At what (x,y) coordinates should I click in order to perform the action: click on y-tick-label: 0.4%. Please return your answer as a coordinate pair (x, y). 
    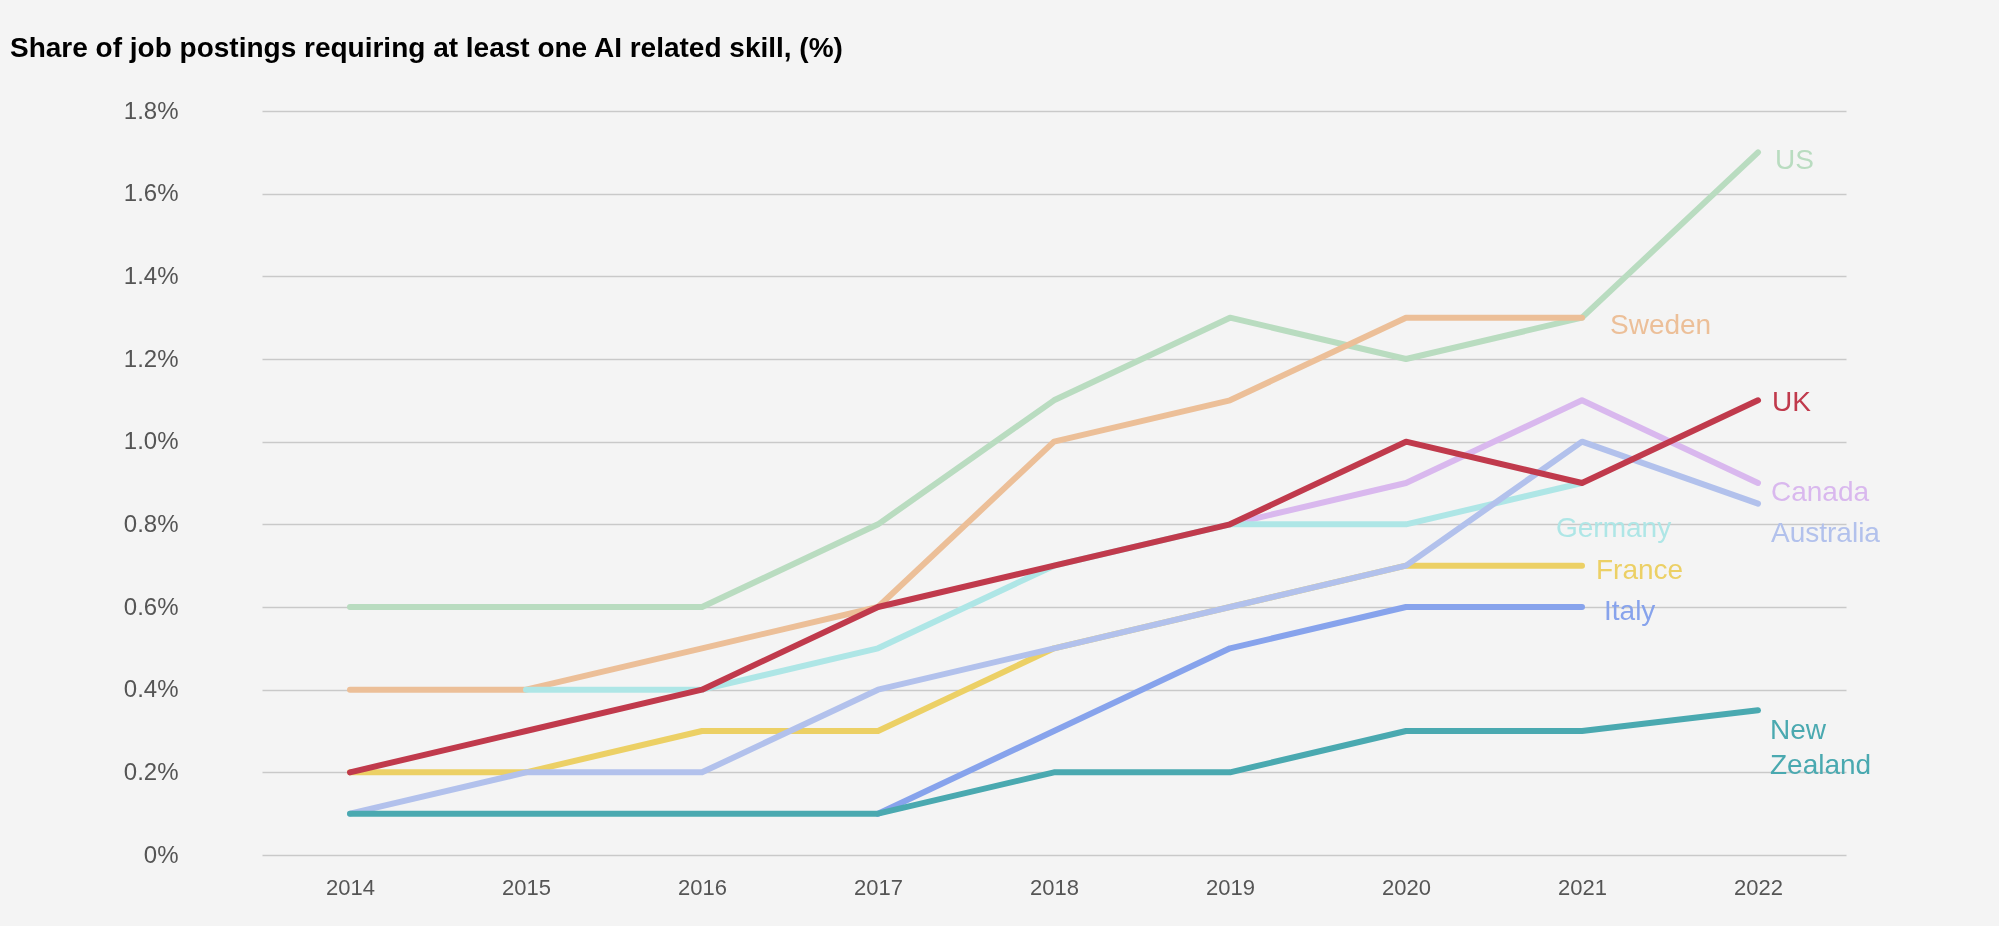
    Looking at the image, I should click on (151, 689).